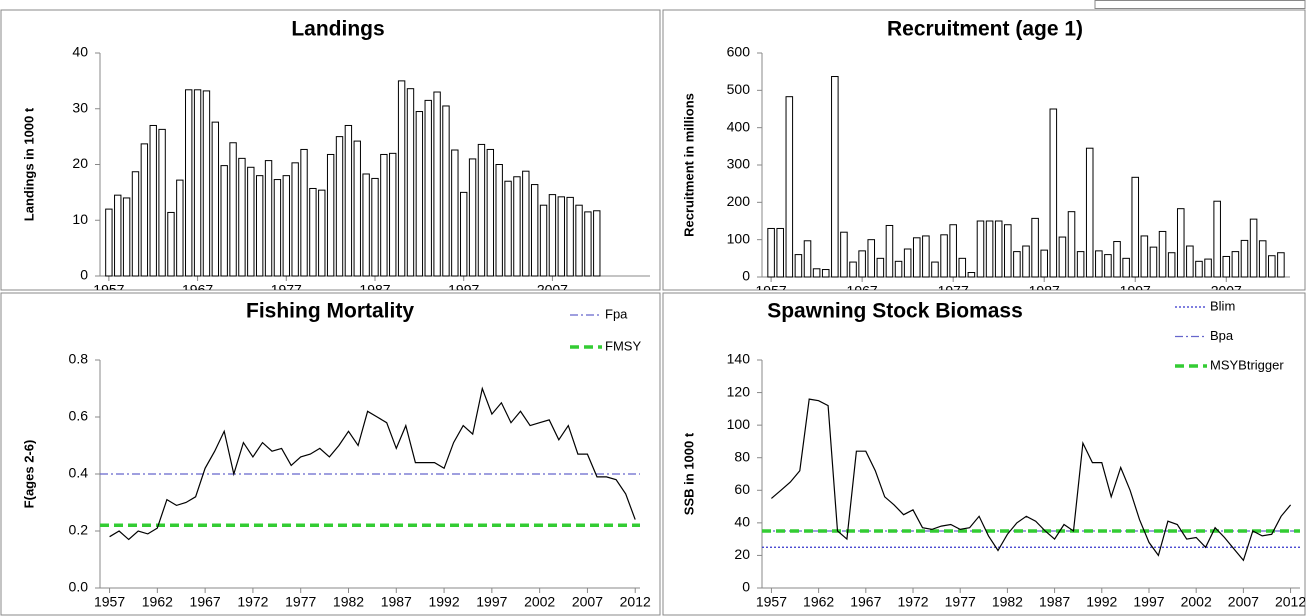  What do you see at coordinates (80, 107) in the screenshot?
I see `y-tick-label: 30` at bounding box center [80, 107].